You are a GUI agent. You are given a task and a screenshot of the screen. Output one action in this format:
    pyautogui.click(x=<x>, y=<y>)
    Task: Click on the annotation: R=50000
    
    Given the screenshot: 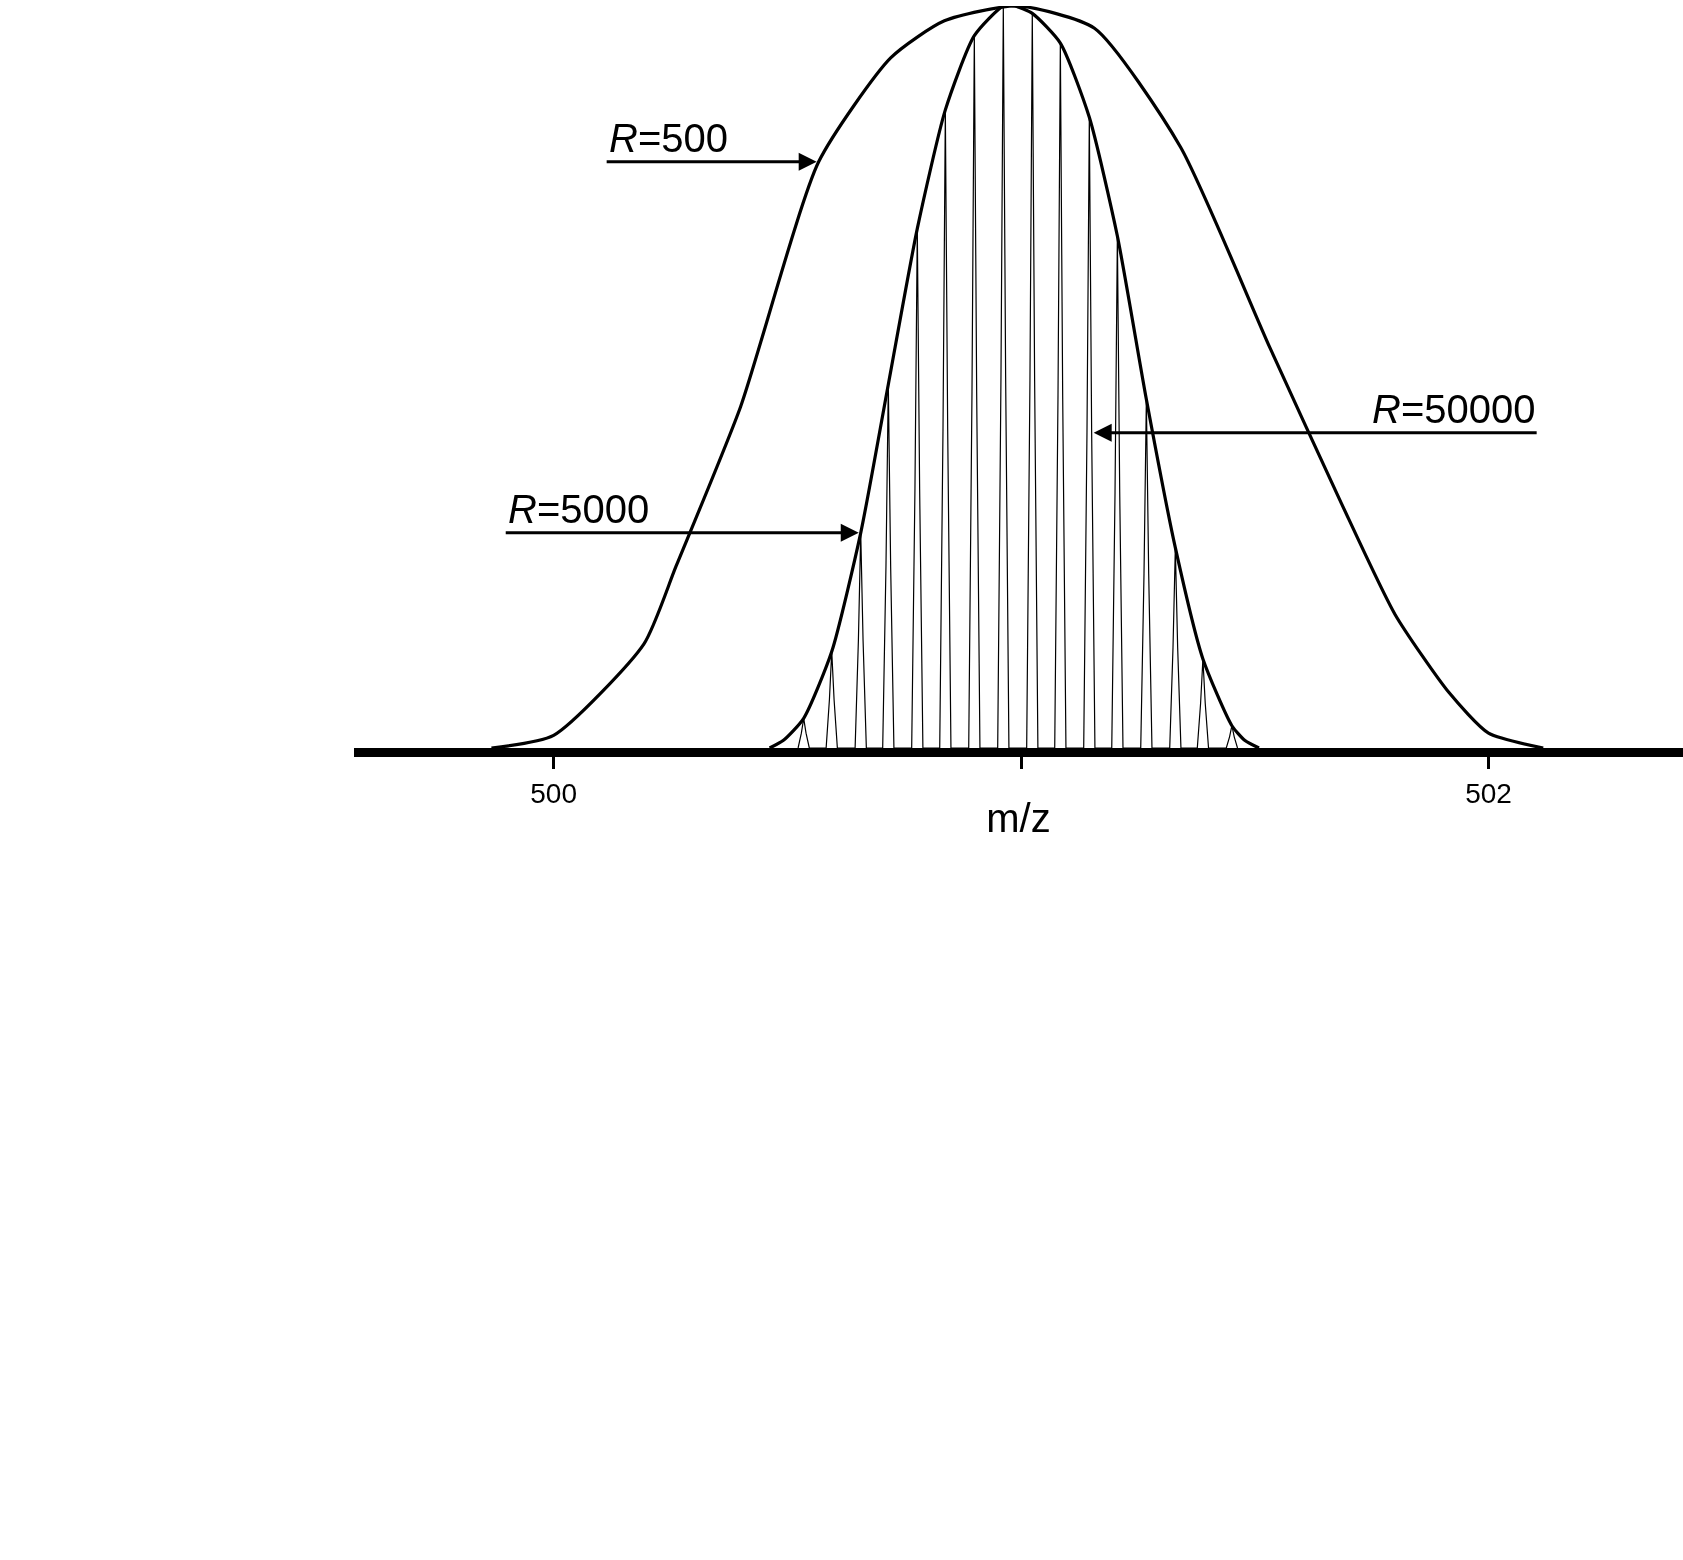 What is the action you would take?
    pyautogui.click(x=1454, y=409)
    